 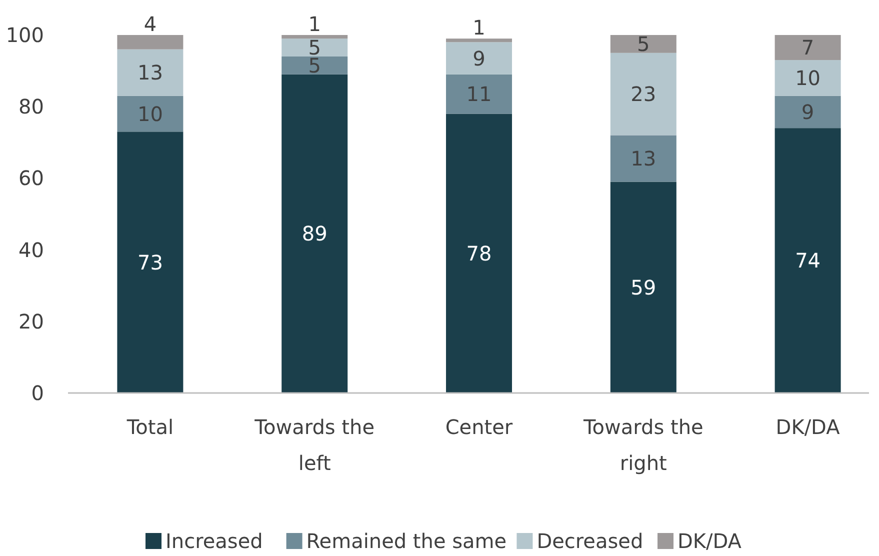 I want to click on x-tick-label: Total, so click(x=150, y=427).